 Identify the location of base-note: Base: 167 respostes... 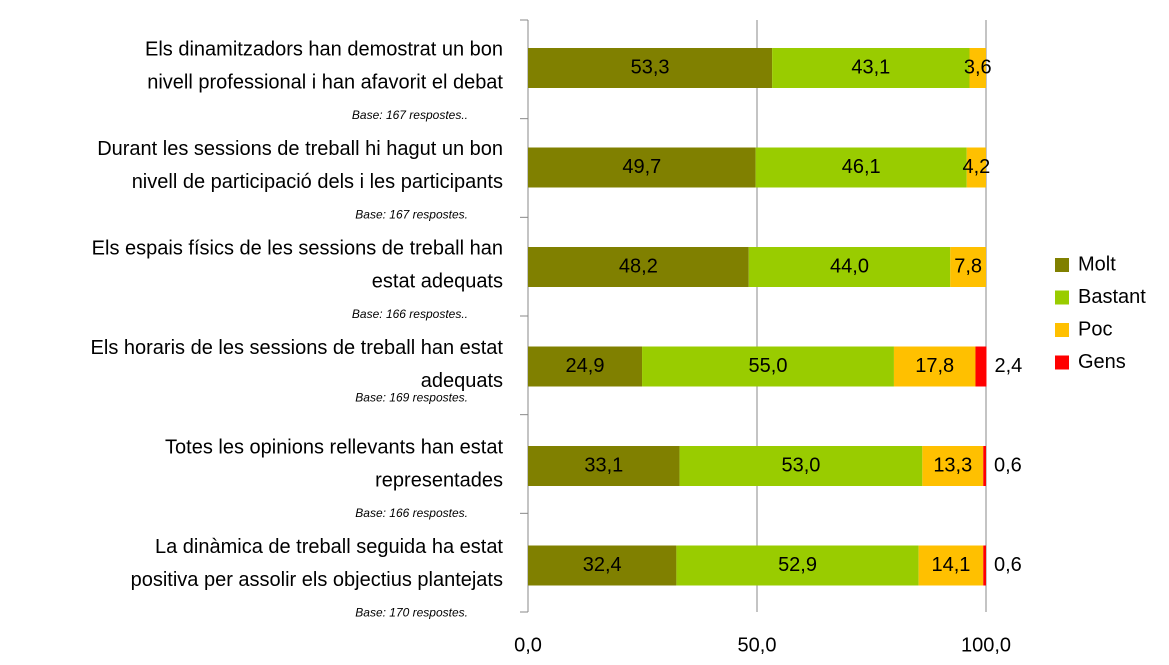
(410, 115).